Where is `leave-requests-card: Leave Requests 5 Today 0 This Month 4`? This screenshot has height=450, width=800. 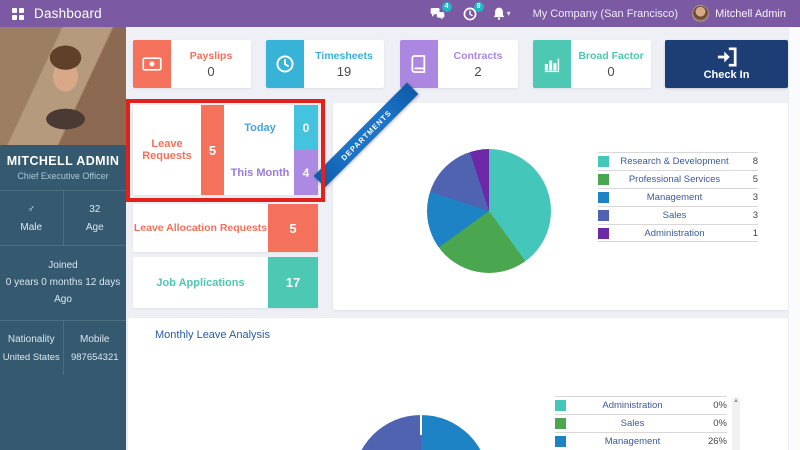 leave-requests-card: Leave Requests 5 Today 0 This Month 4 is located at coordinates (225, 150).